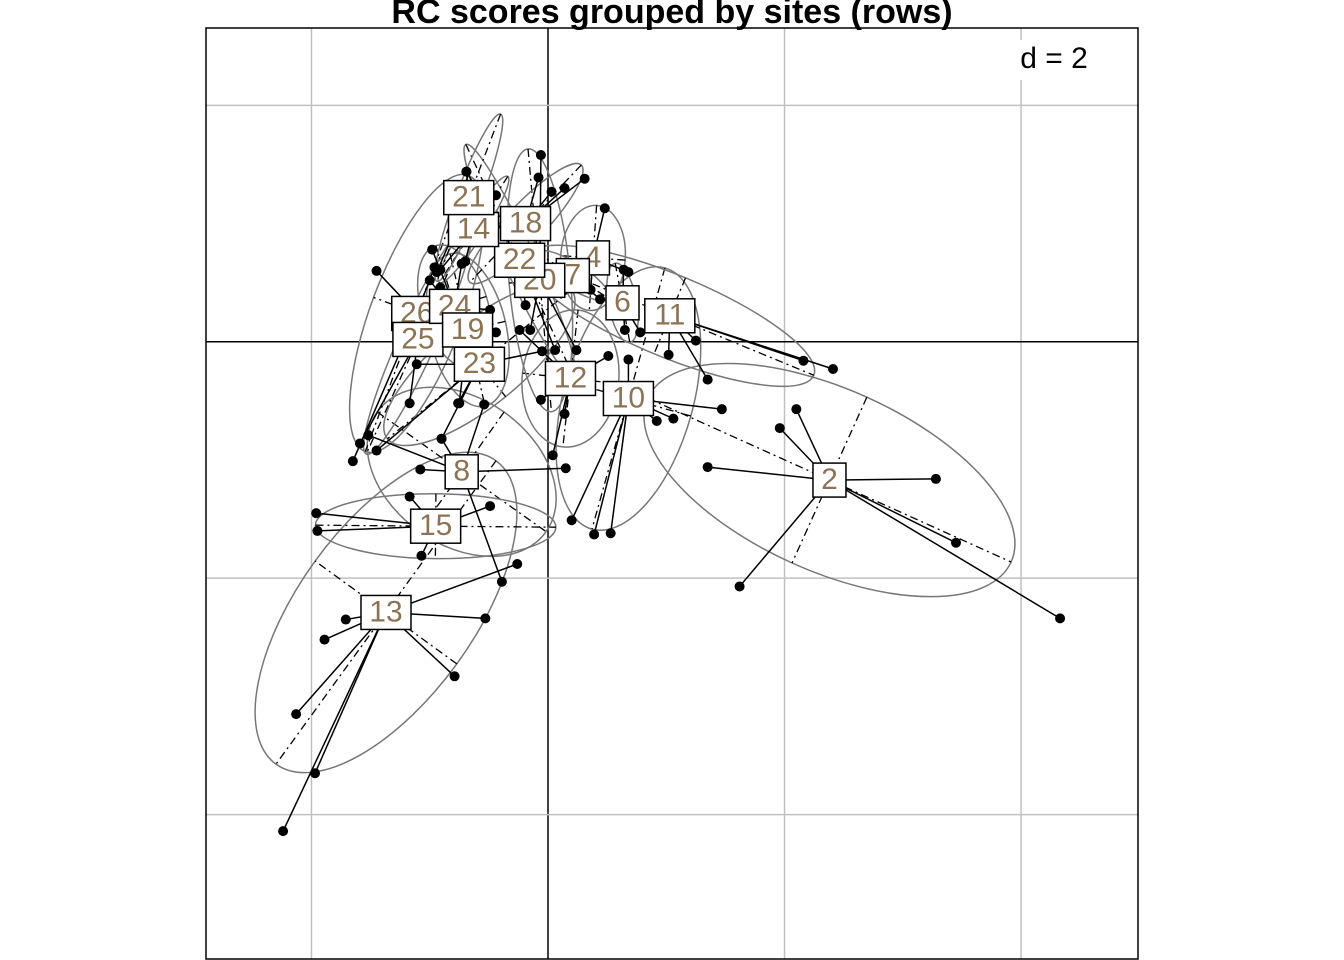 This screenshot has width=1344, height=960. I want to click on center-label: 13, so click(385, 611).